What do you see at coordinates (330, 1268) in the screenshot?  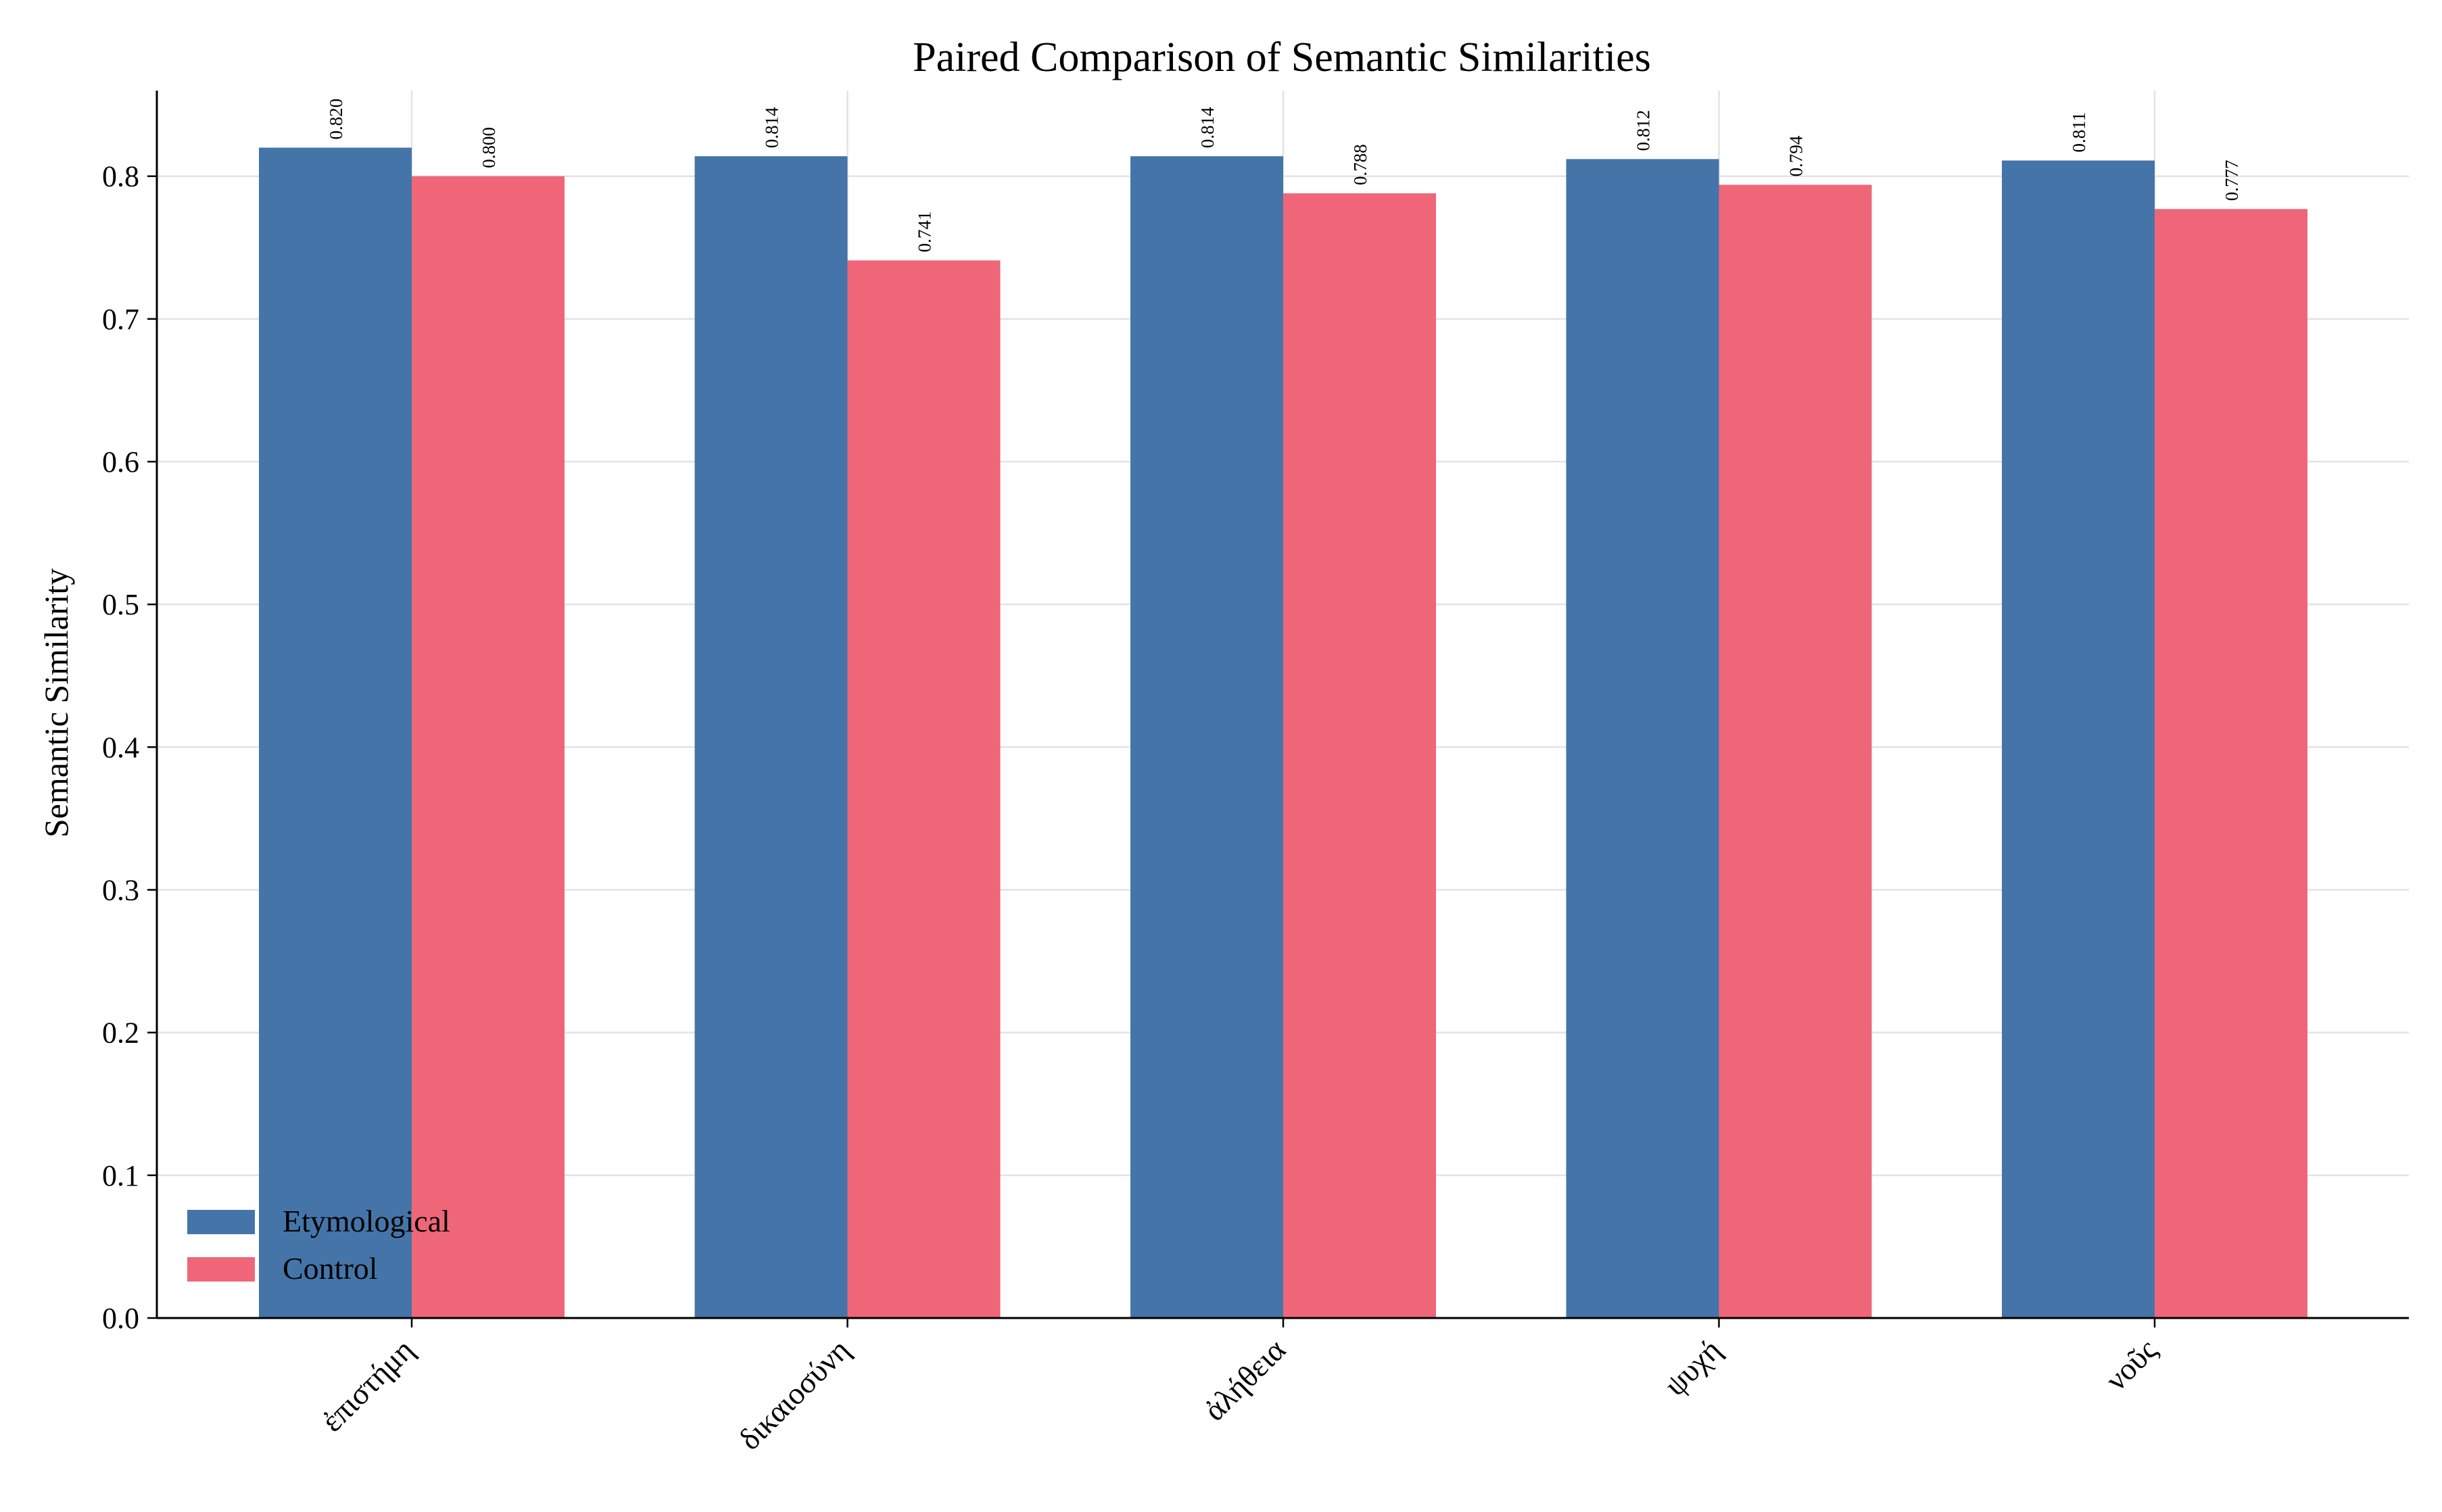 I see `legend-label-control: Control` at bounding box center [330, 1268].